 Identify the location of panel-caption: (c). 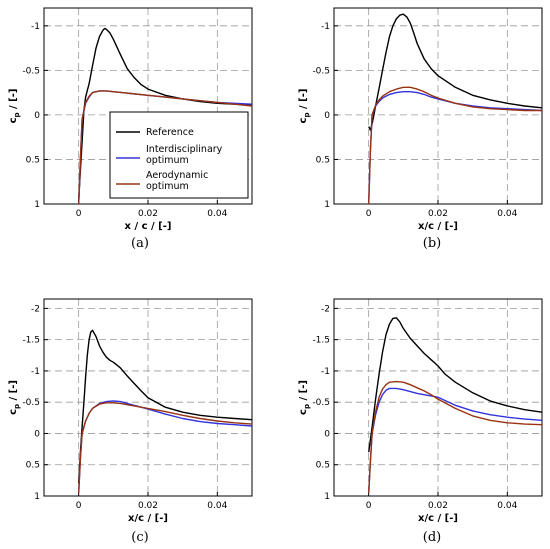
(139, 537).